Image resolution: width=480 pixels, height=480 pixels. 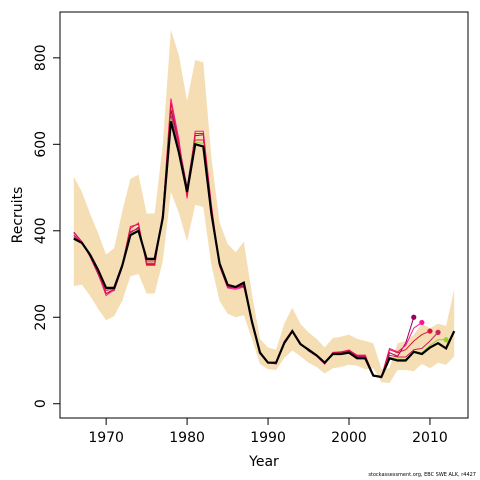 I want to click on y-tick-label-200: 200, so click(x=41, y=317).